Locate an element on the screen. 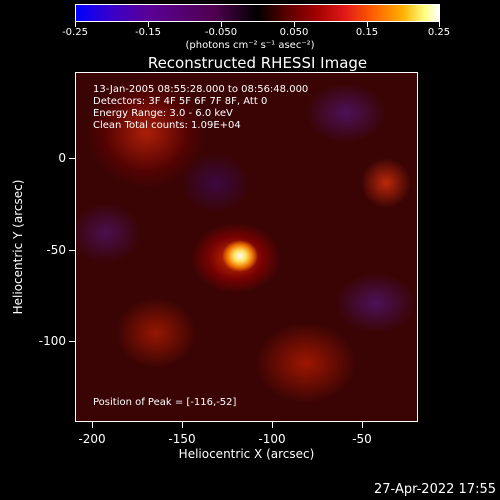 The height and width of the screenshot is (500, 500). y-axis-label: Heliocentric Y (arcsec) is located at coordinates (18, 247).